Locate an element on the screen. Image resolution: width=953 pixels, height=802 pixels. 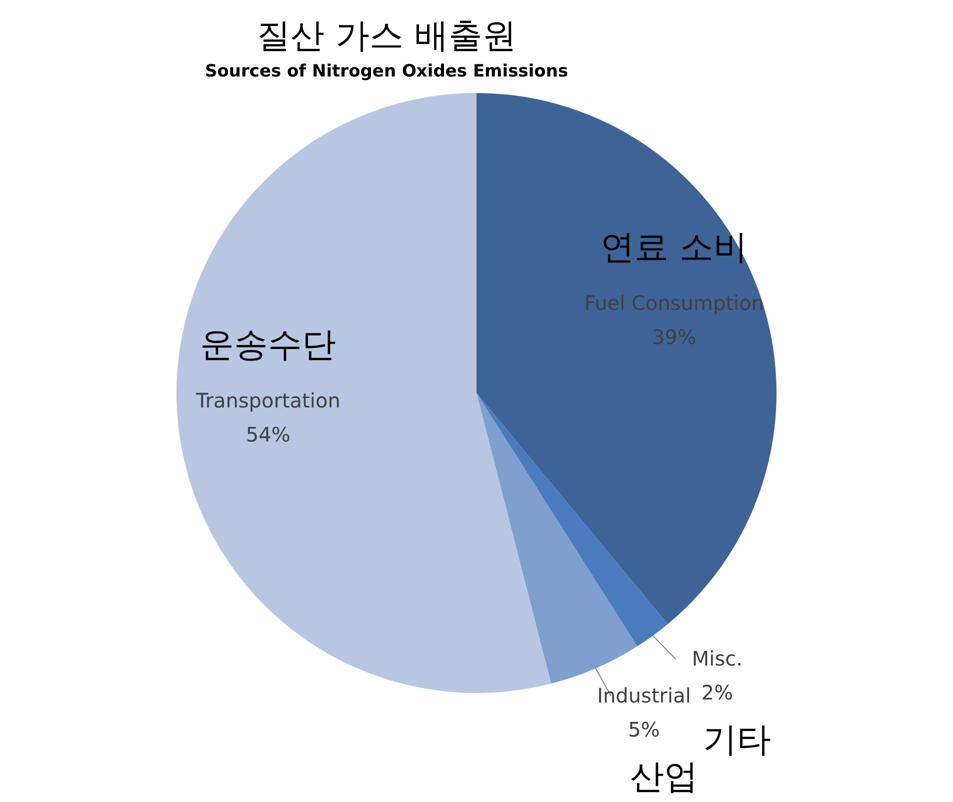
text: 산업 is located at coordinates (664, 776).